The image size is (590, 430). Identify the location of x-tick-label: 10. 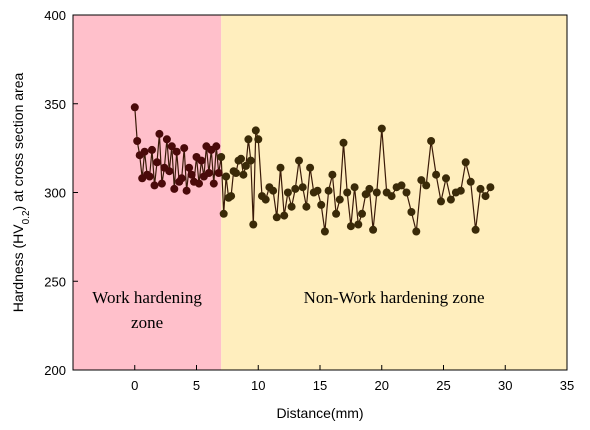
(258, 385).